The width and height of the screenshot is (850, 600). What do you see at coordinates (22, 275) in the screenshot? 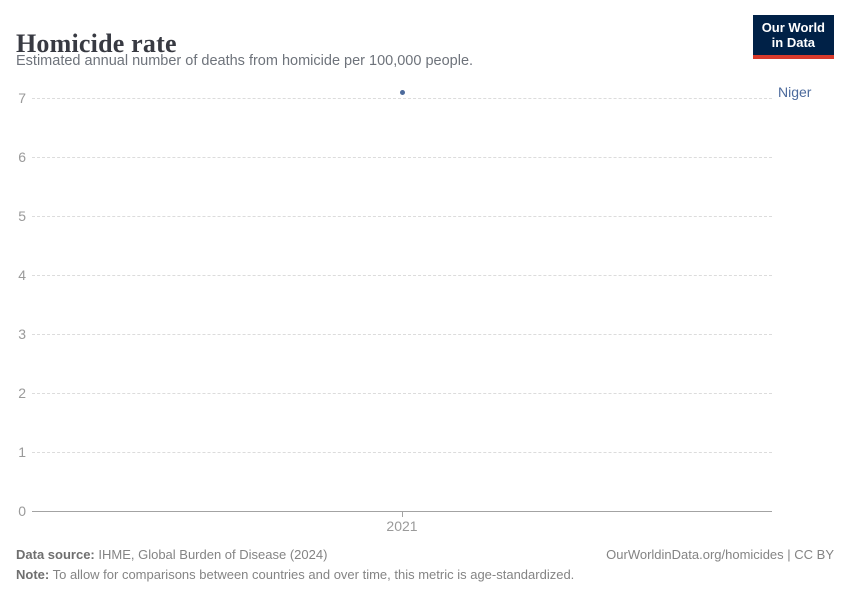
I see `y-tick-label: 4` at bounding box center [22, 275].